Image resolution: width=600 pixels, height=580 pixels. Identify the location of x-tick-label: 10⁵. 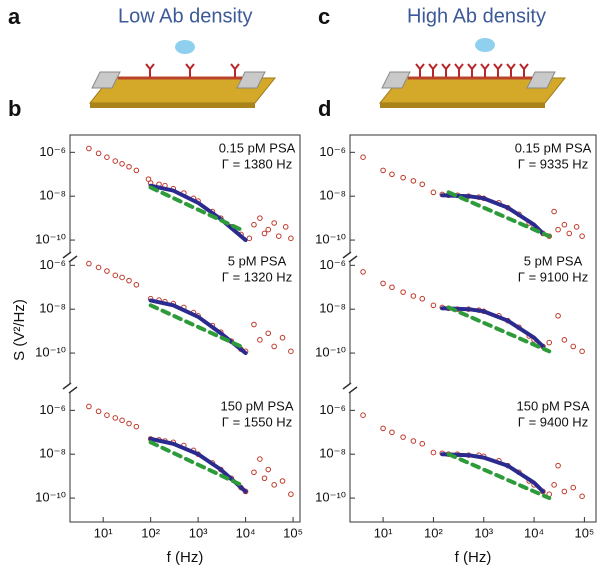
(293, 532).